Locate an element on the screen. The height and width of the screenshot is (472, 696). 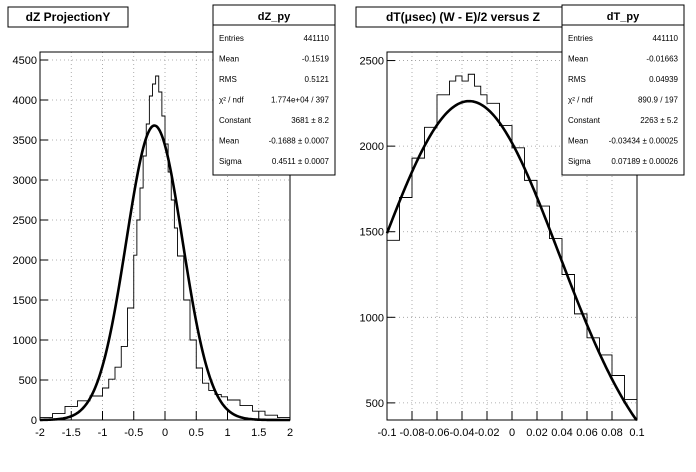
x-tick-label: 0.08 is located at coordinates (611, 433).